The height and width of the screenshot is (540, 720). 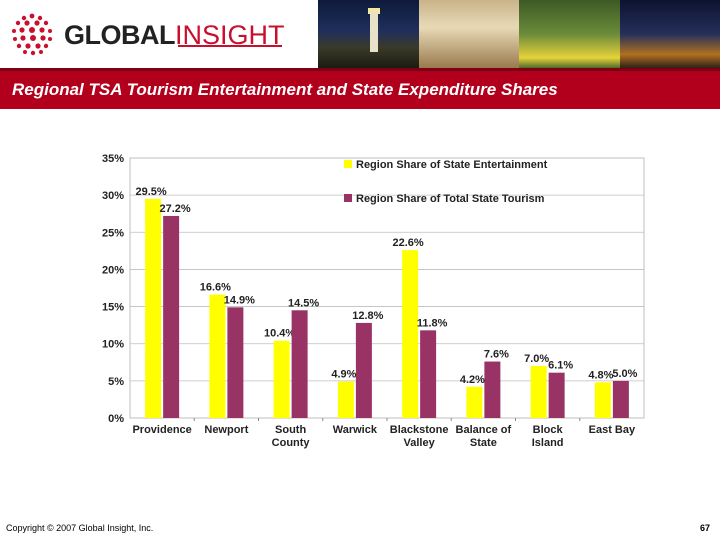 I want to click on night-city-photo, so click(x=669, y=34).